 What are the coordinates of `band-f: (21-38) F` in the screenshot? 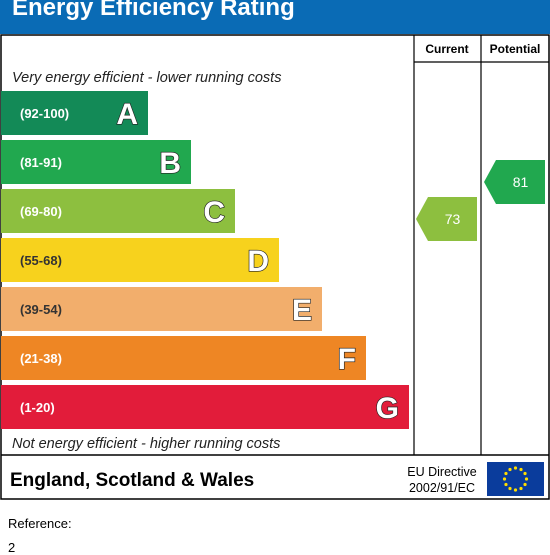 It's located at (183, 358).